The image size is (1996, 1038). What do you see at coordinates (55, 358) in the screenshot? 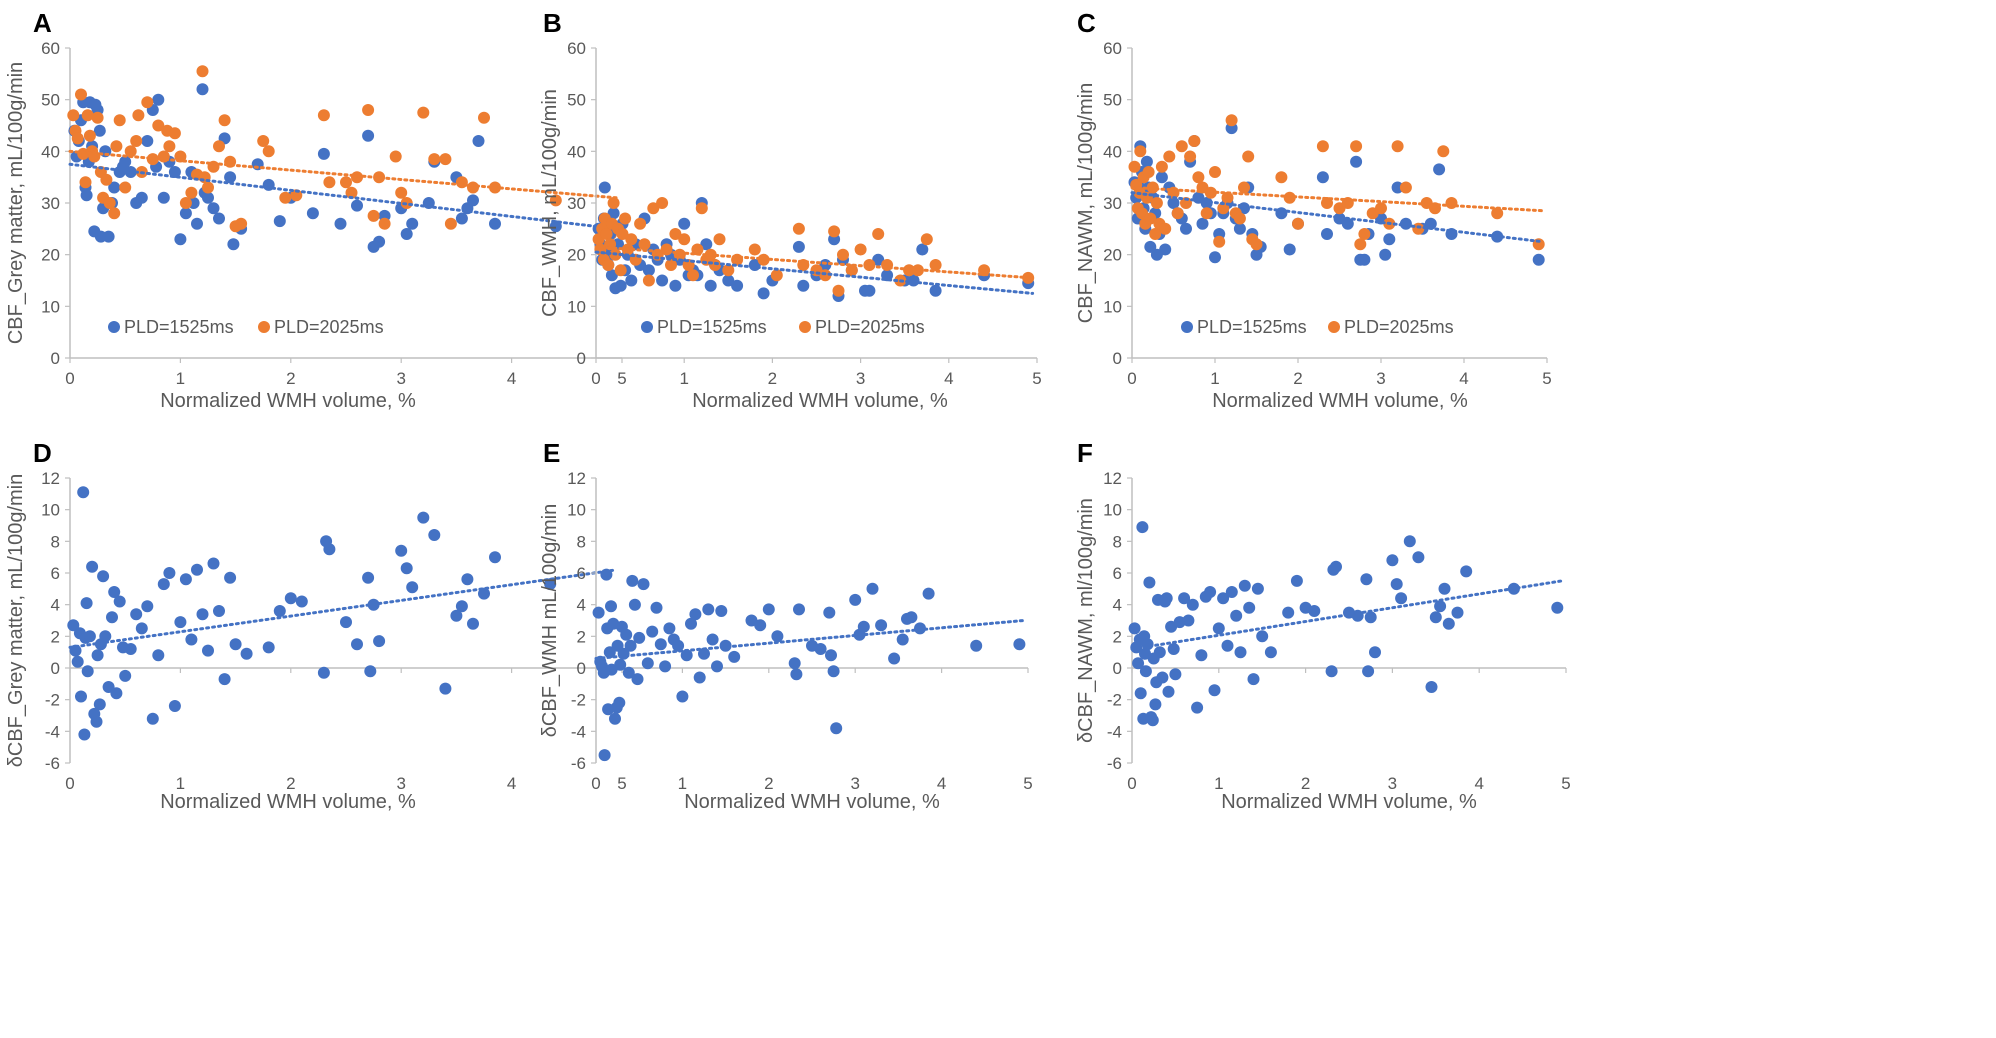
I see `y-tick-label: 0` at bounding box center [55, 358].